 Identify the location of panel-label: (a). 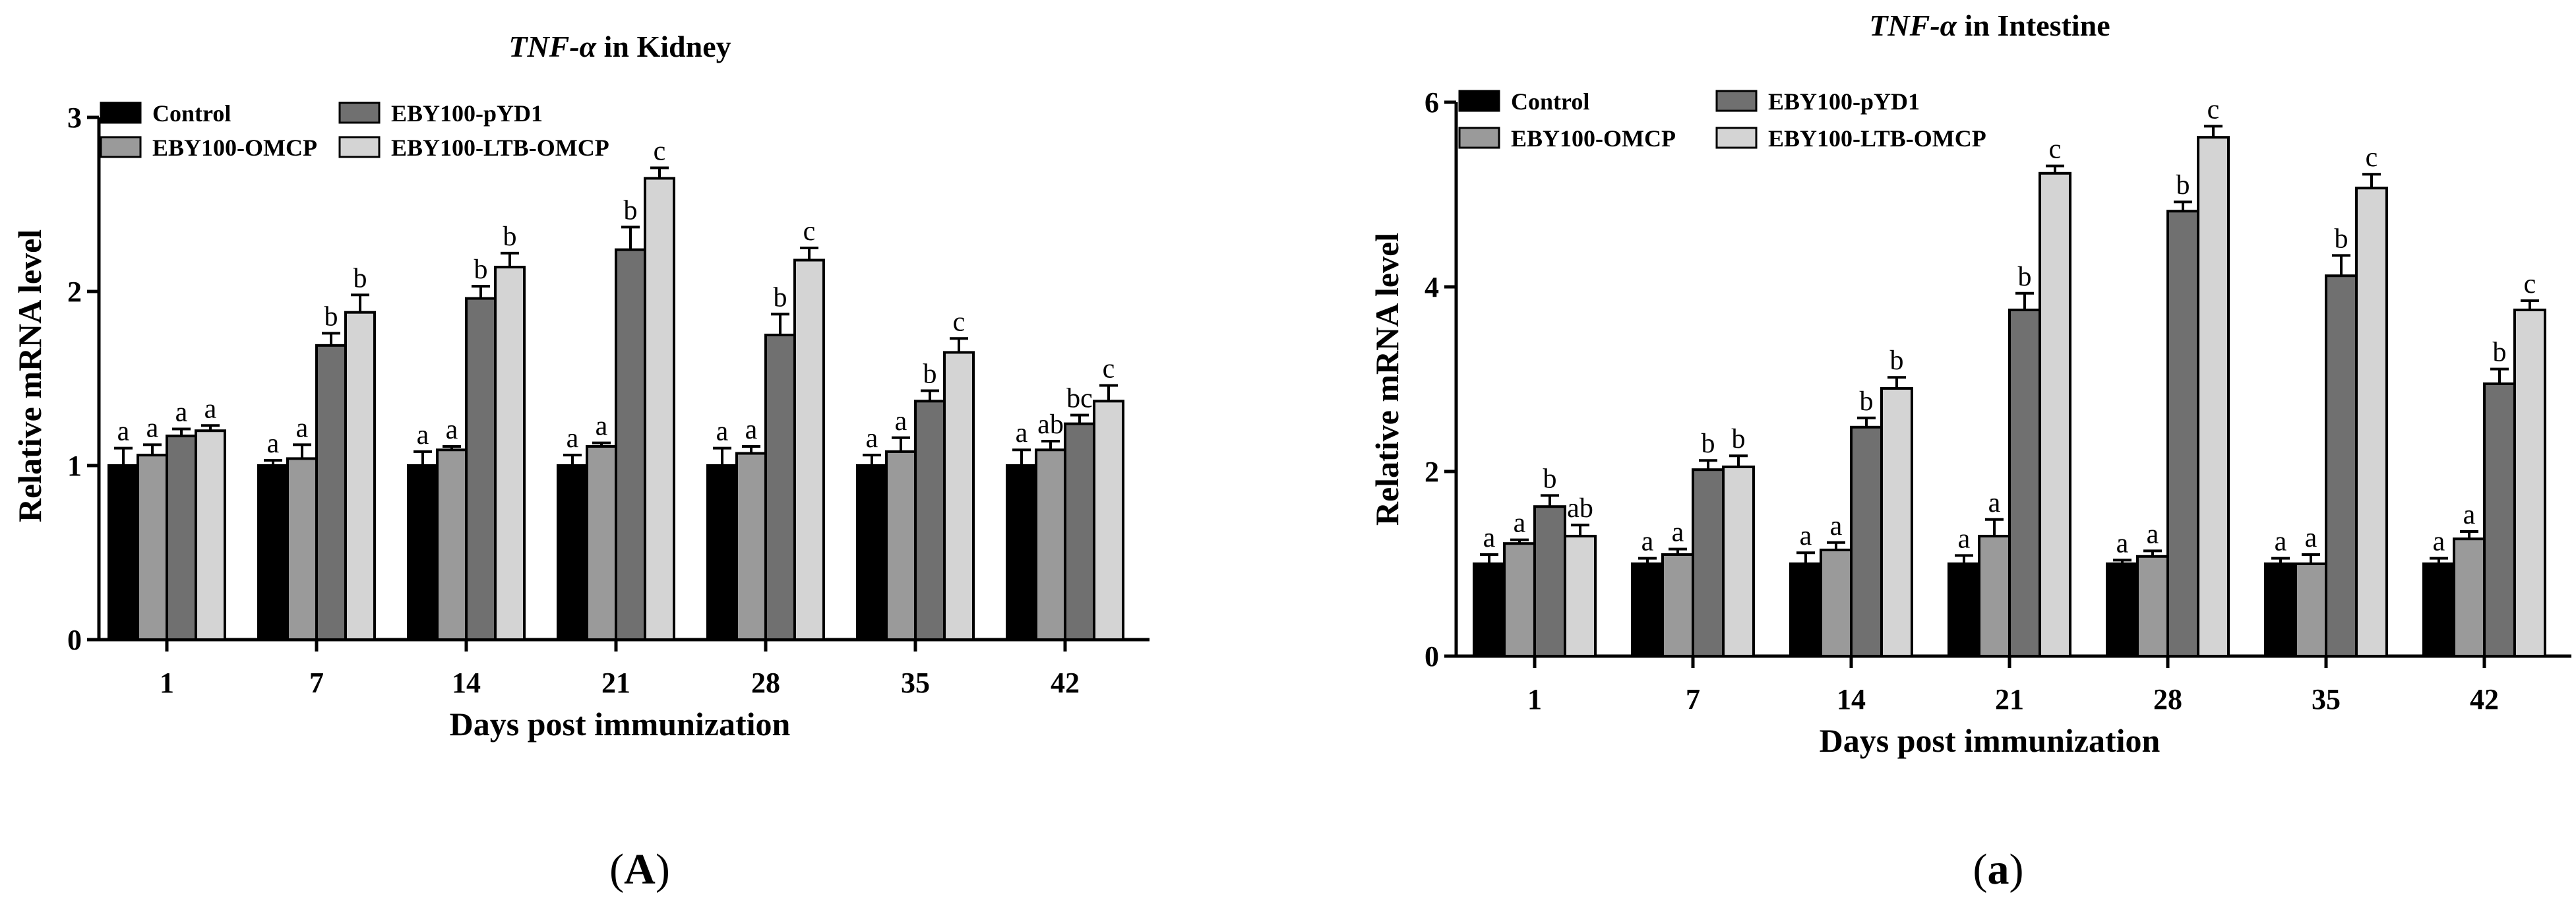
(1998, 869).